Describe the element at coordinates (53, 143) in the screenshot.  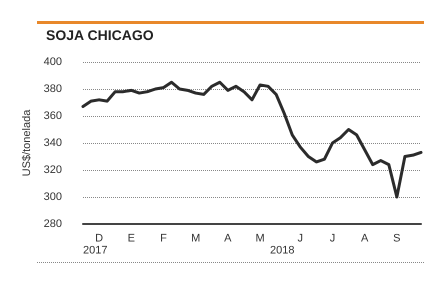
I see `y-tick-label: 340` at that location.